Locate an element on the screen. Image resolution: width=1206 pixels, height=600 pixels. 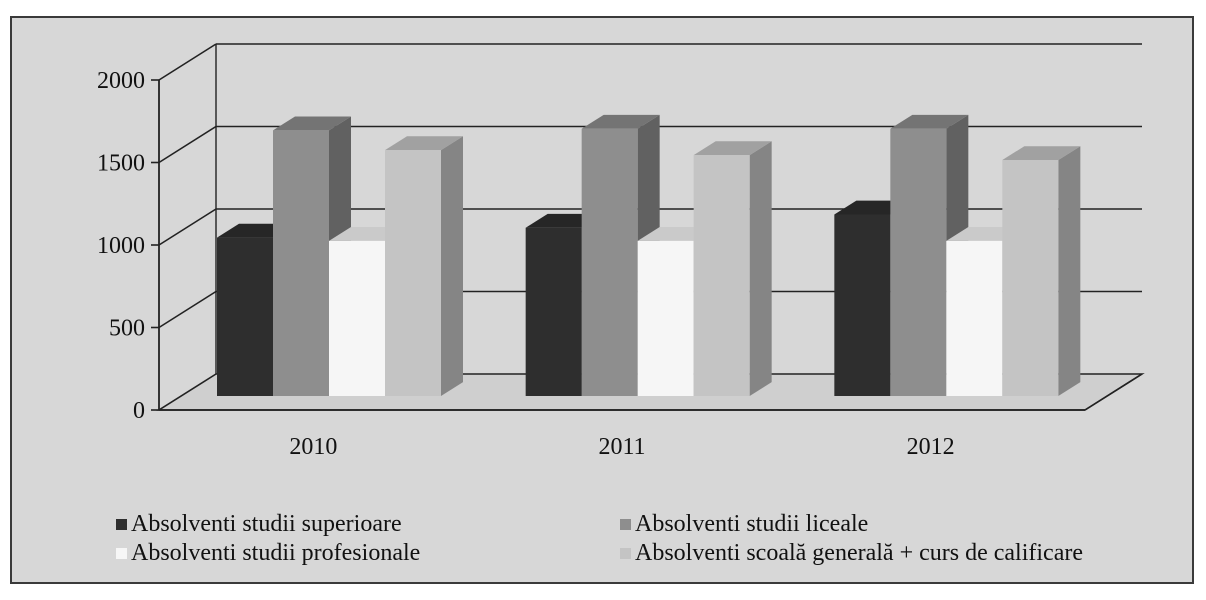
y-tick-label: 500 is located at coordinates (127, 329).